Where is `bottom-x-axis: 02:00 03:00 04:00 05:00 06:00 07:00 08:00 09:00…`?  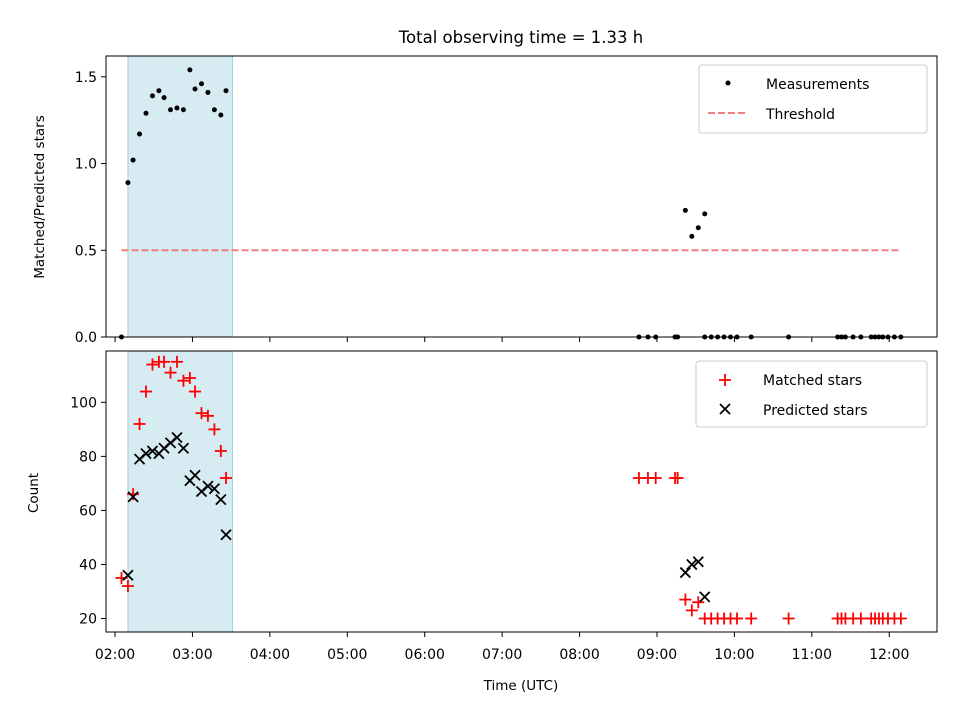
bottom-x-axis: 02:00 03:00 04:00 05:00 06:00 07:00 08:00 09:00… is located at coordinates (502, 647).